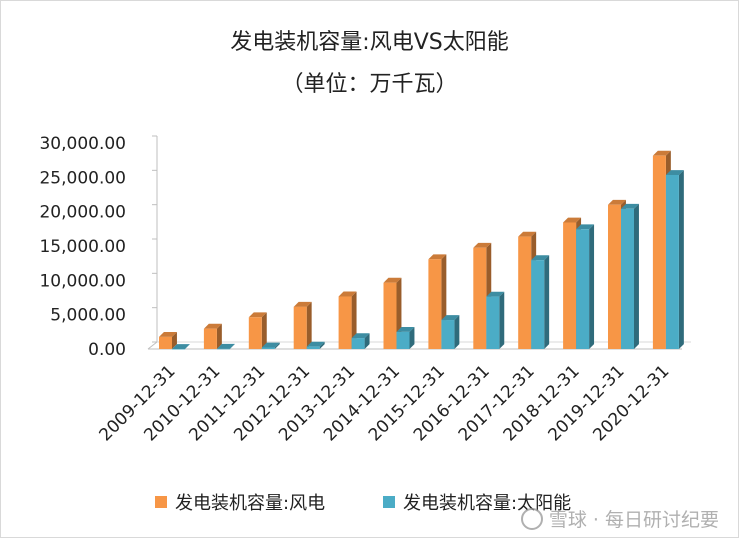  Describe the element at coordinates (82, 281) in the screenshot. I see `y-tick-label: 10,000.00` at that location.